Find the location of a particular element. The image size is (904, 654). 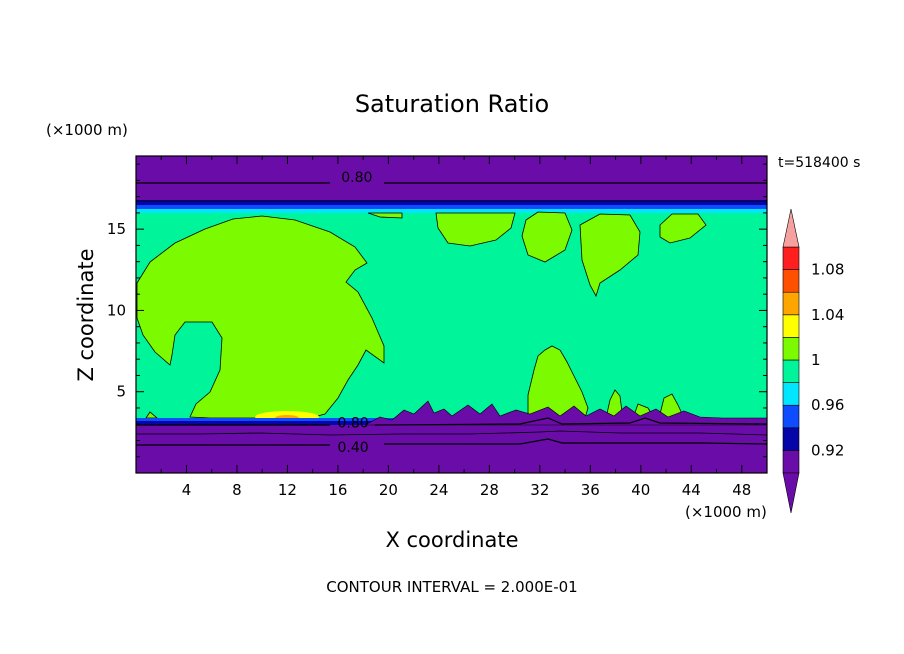

upper-dry-band is located at coordinates (451, 181).